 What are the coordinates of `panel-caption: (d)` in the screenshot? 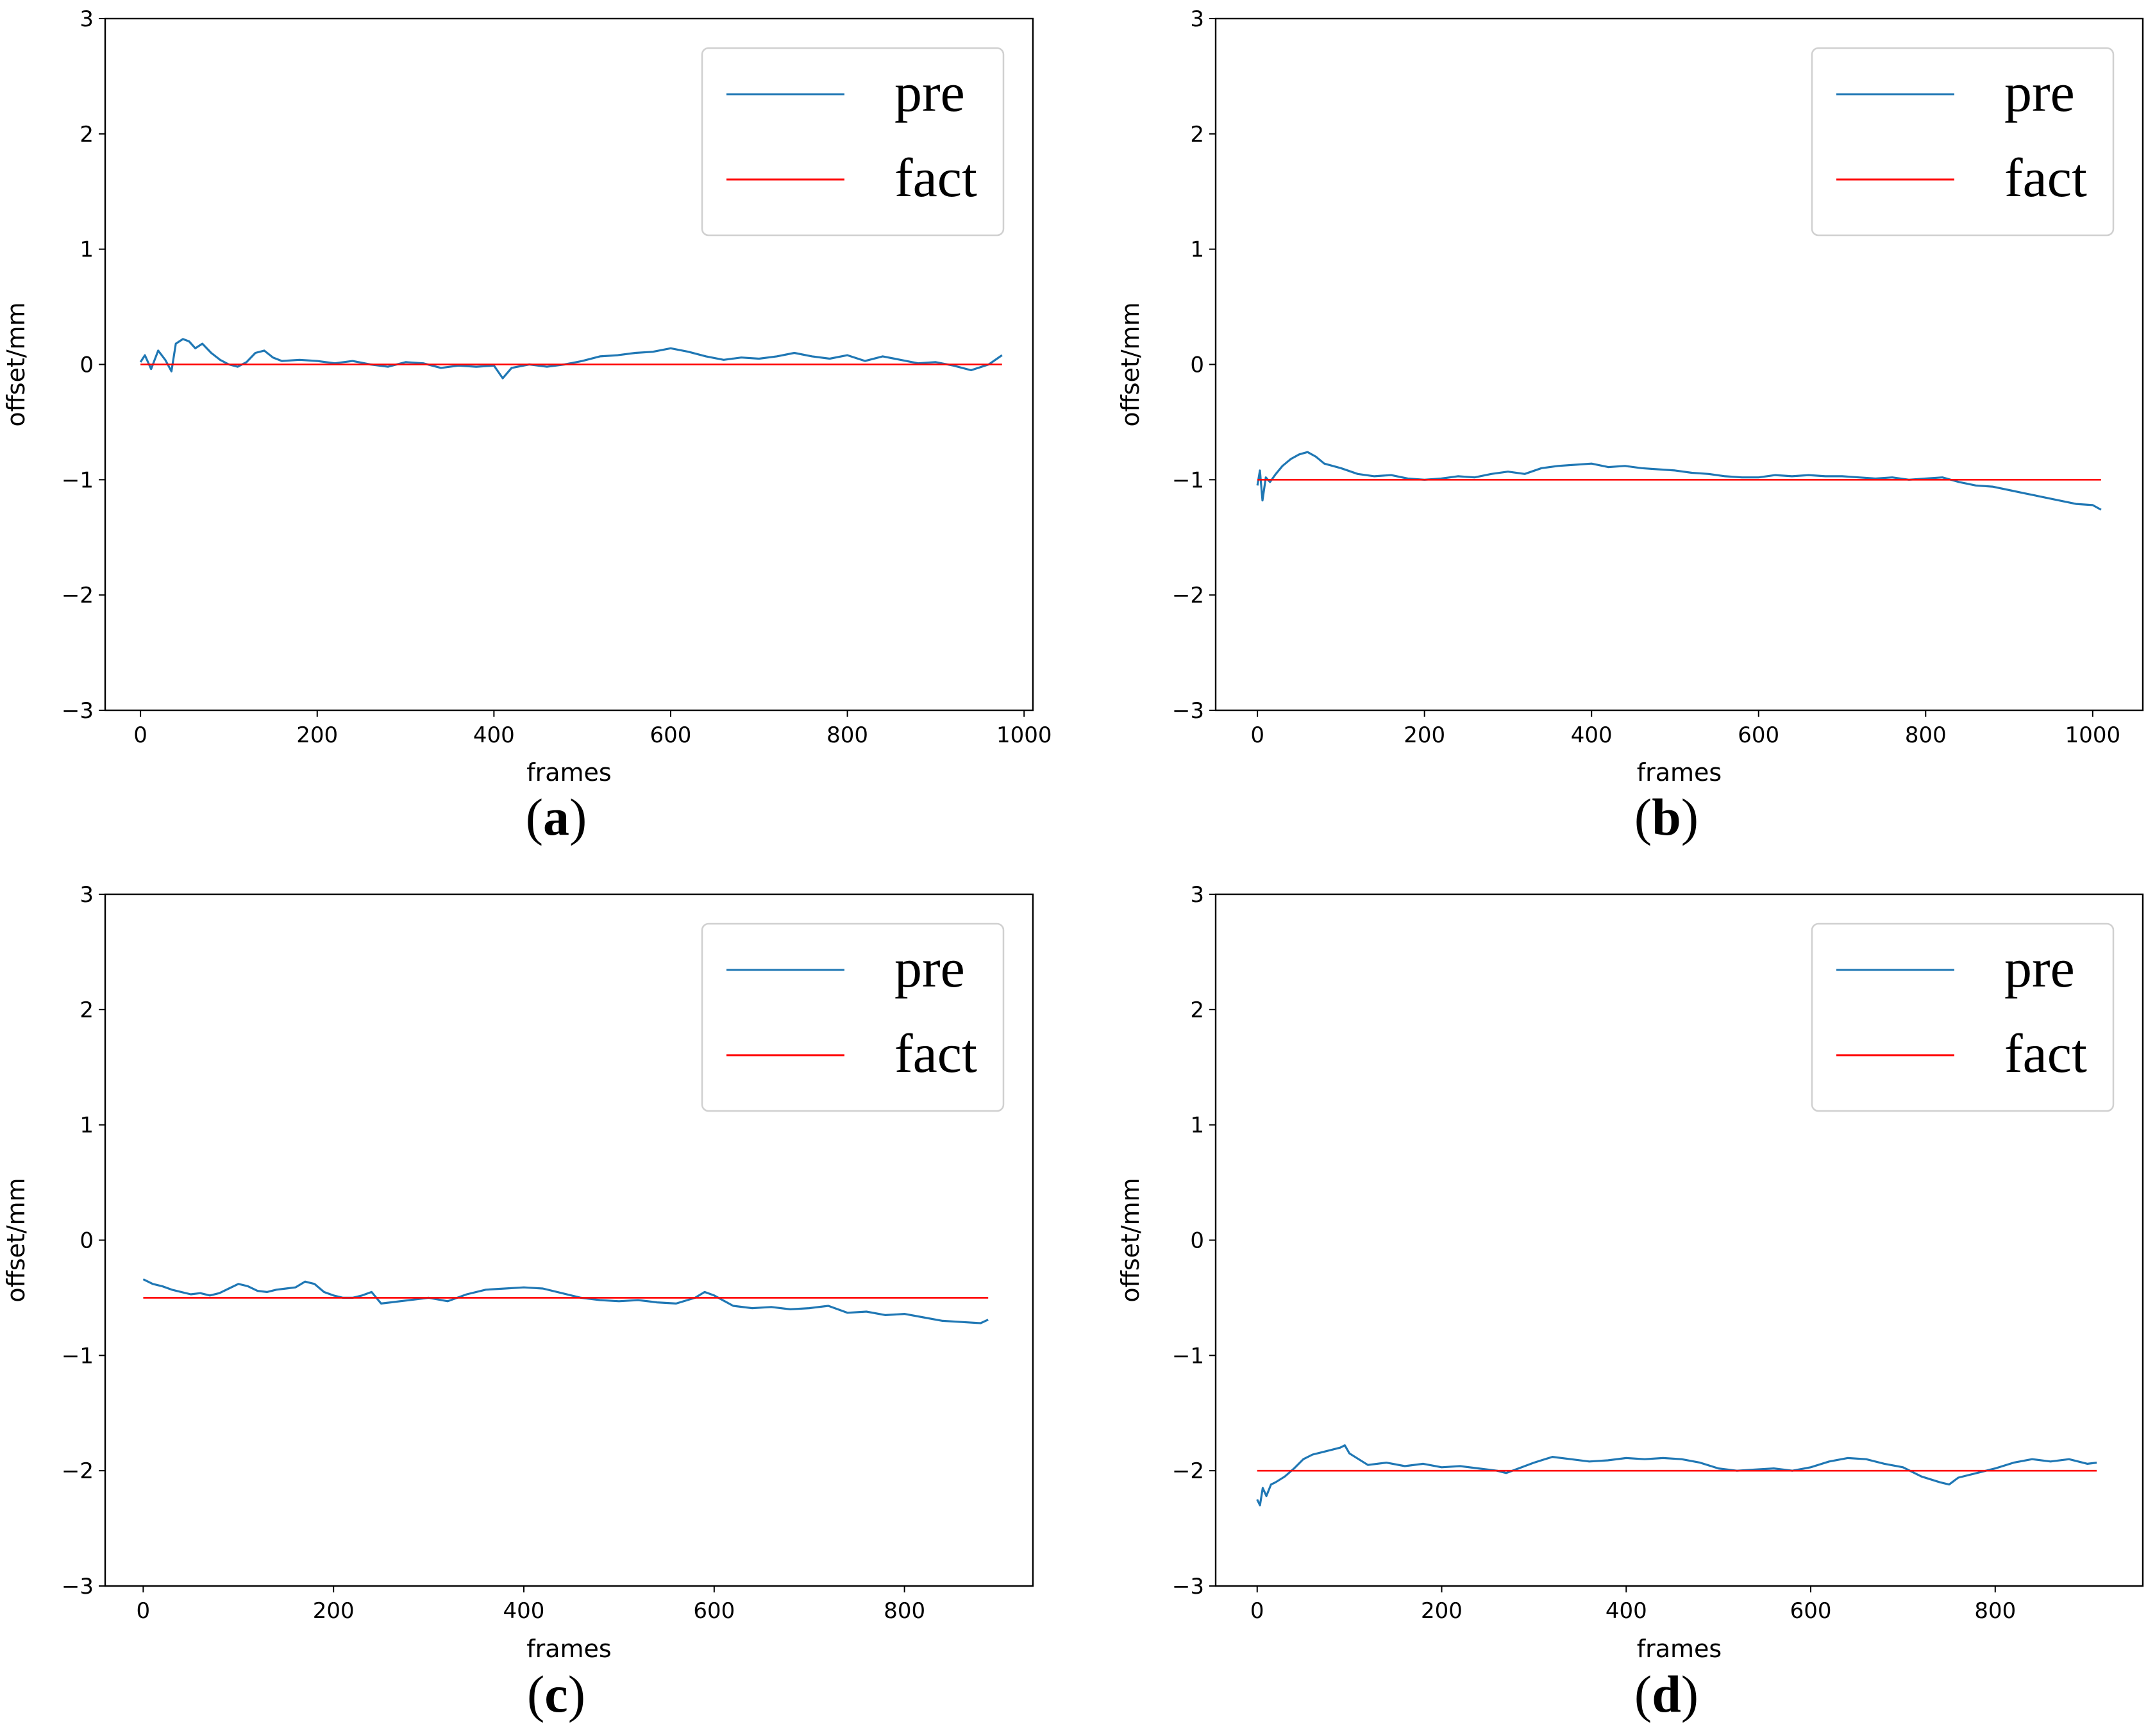 It's located at (1666, 1694).